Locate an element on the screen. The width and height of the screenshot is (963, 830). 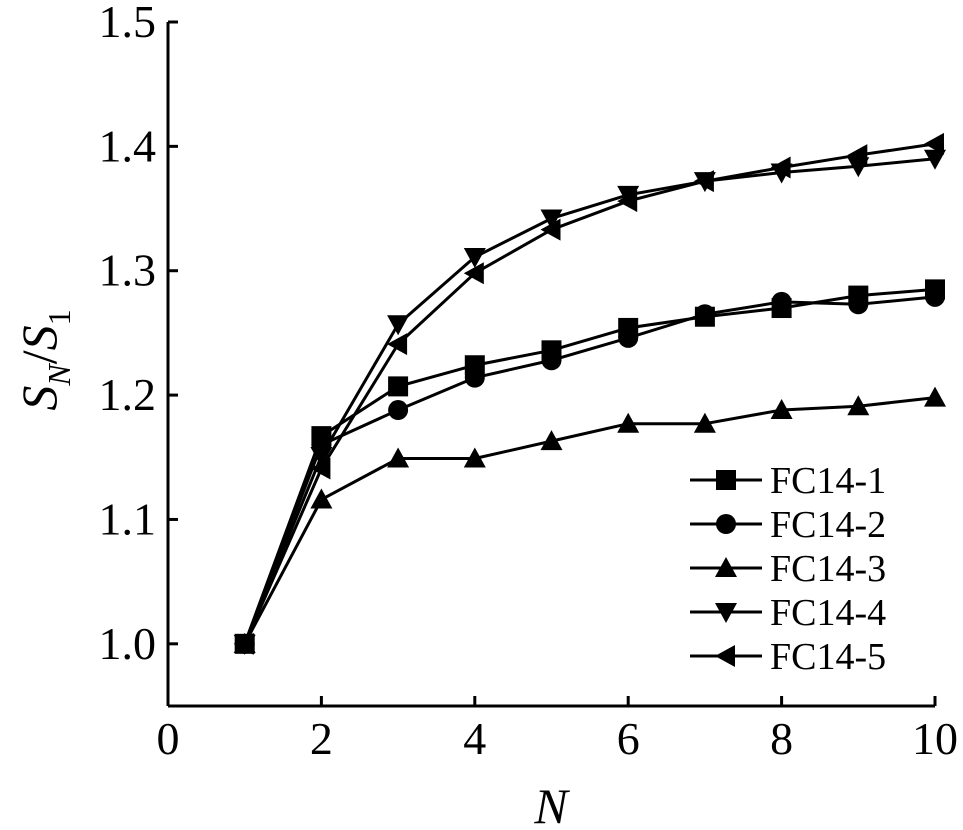
legend-item: FC14-1 is located at coordinates (788, 481).